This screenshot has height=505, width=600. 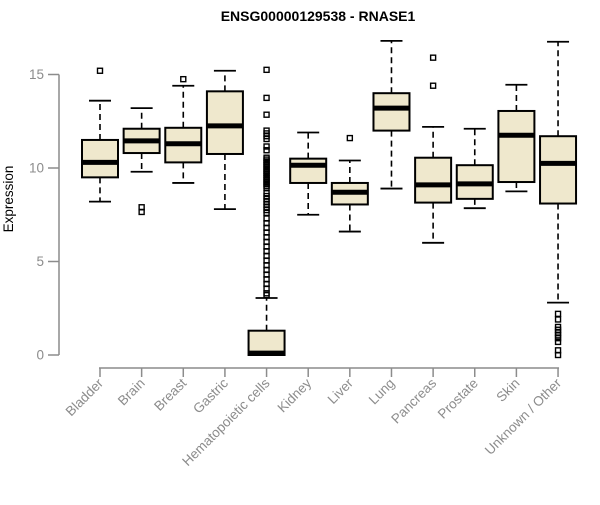 What do you see at coordinates (40, 261) in the screenshot?
I see `y-axis-tick-label: 5` at bounding box center [40, 261].